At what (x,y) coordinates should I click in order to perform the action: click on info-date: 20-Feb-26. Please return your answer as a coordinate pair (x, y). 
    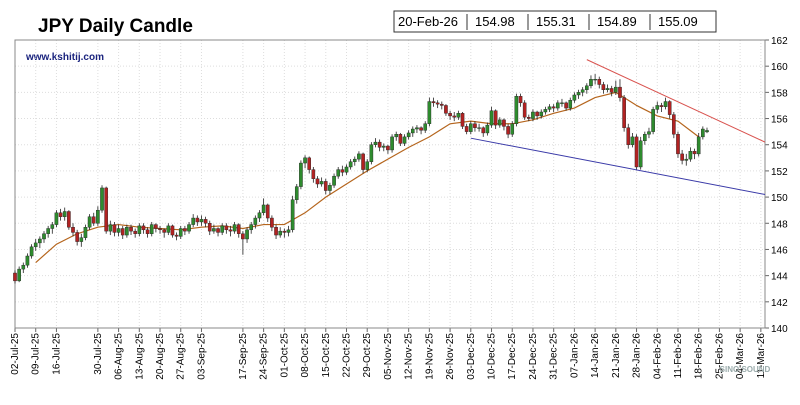
    Looking at the image, I should click on (428, 21).